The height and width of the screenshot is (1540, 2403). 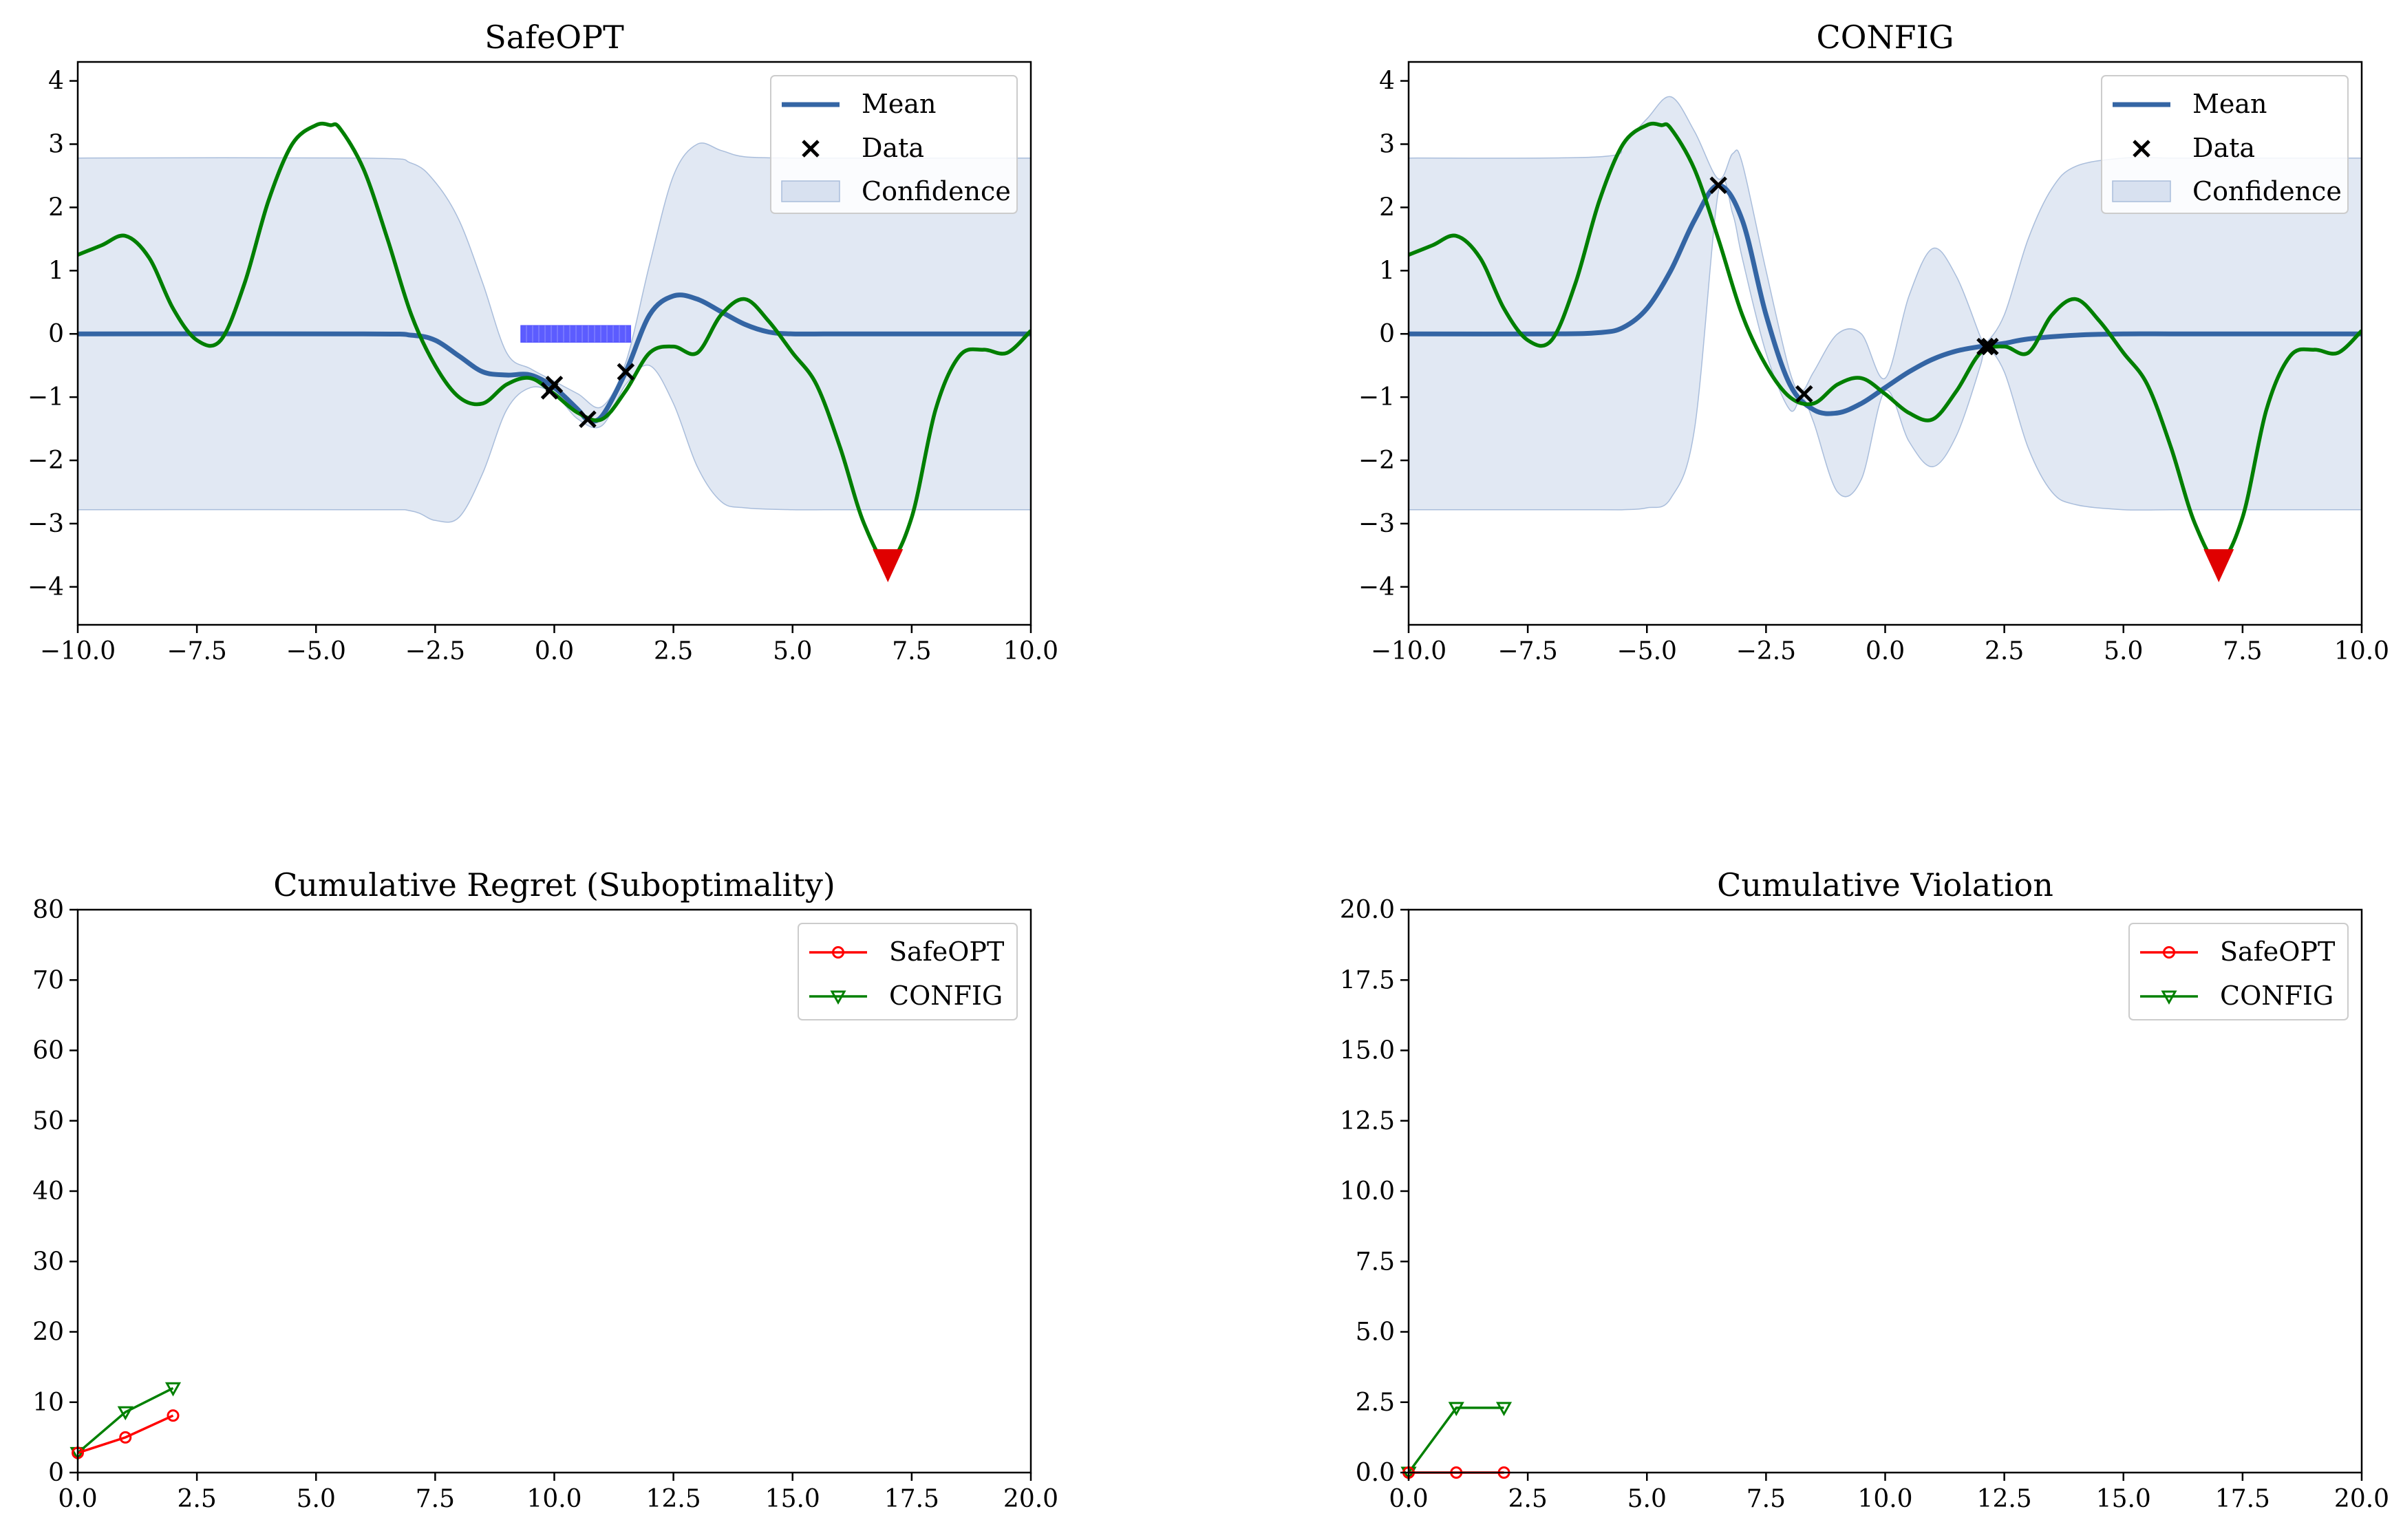 What do you see at coordinates (1367, 1051) in the screenshot?
I see `y-tick-label: 15.0` at bounding box center [1367, 1051].